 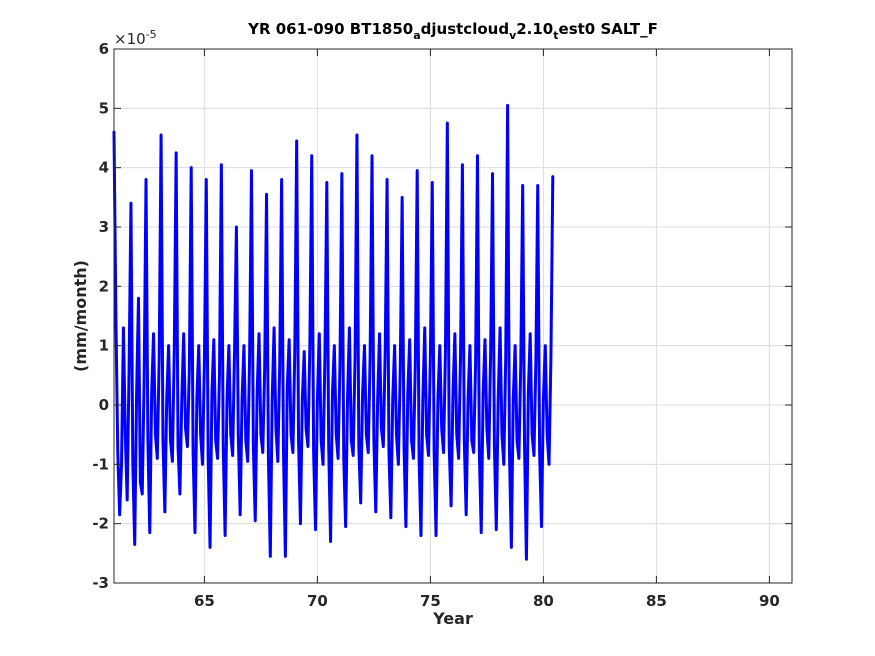 What do you see at coordinates (100, 583) in the screenshot?
I see `y-tick-label: -3` at bounding box center [100, 583].